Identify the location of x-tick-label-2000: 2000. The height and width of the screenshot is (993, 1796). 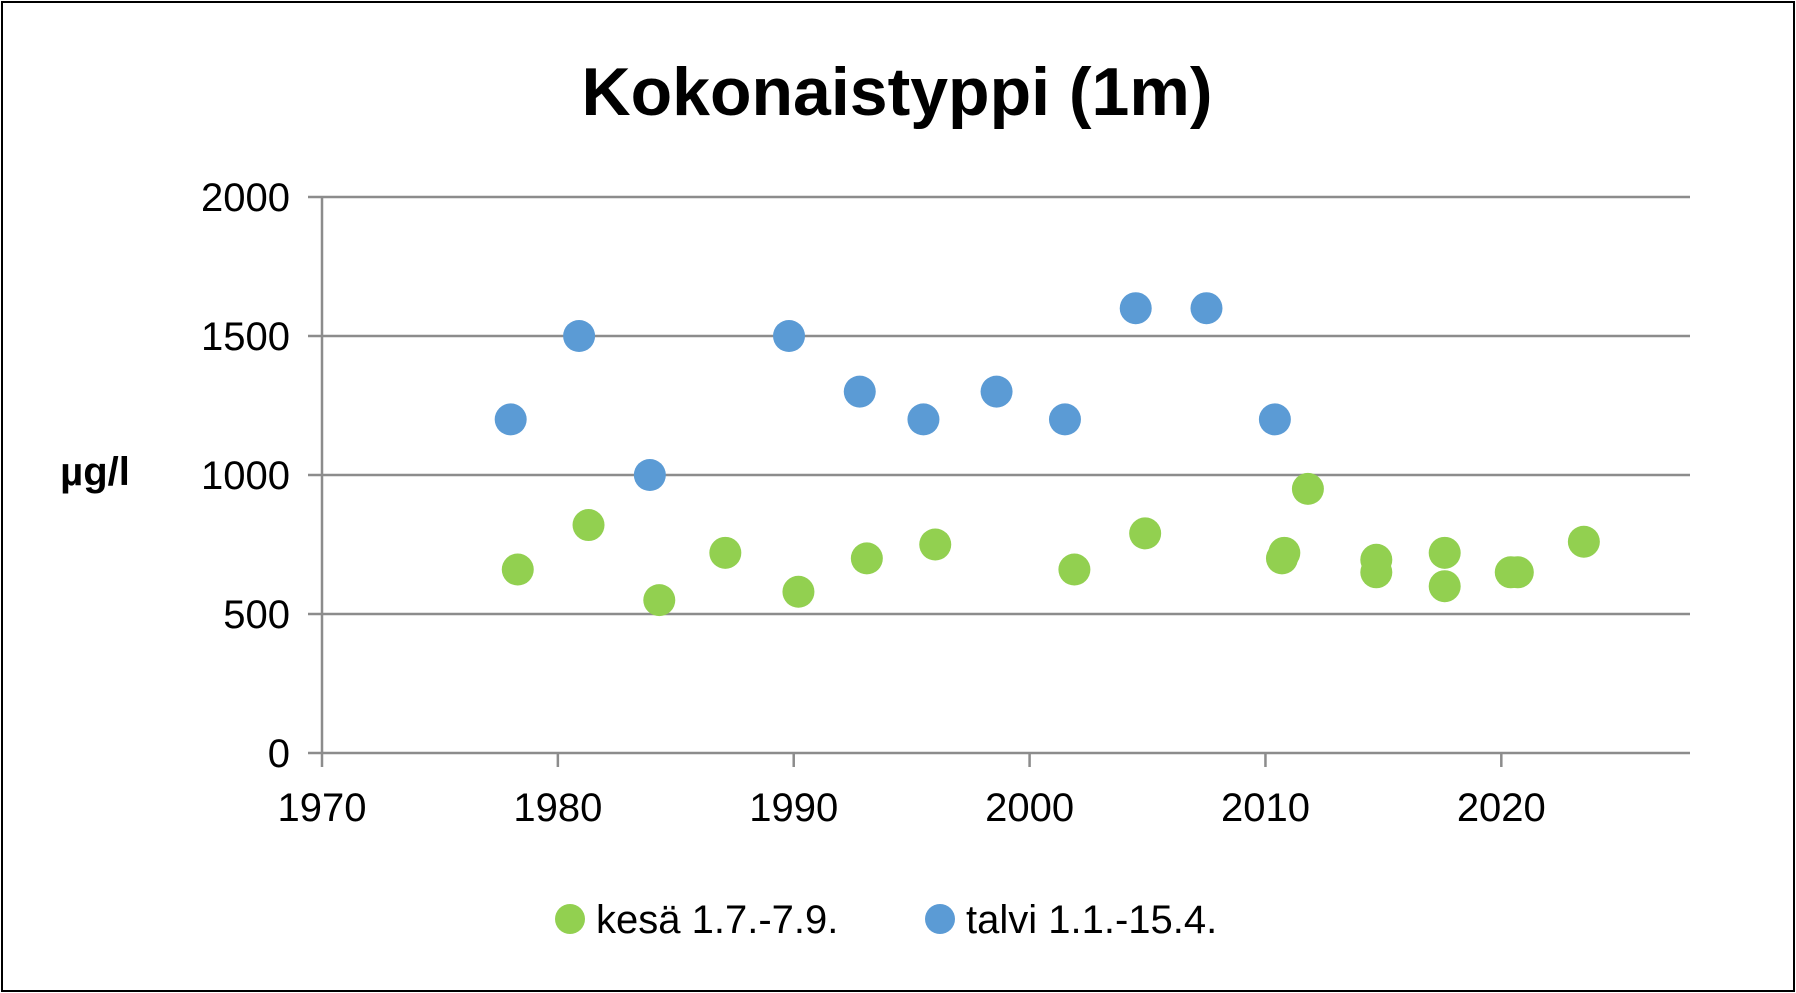
(1029, 808).